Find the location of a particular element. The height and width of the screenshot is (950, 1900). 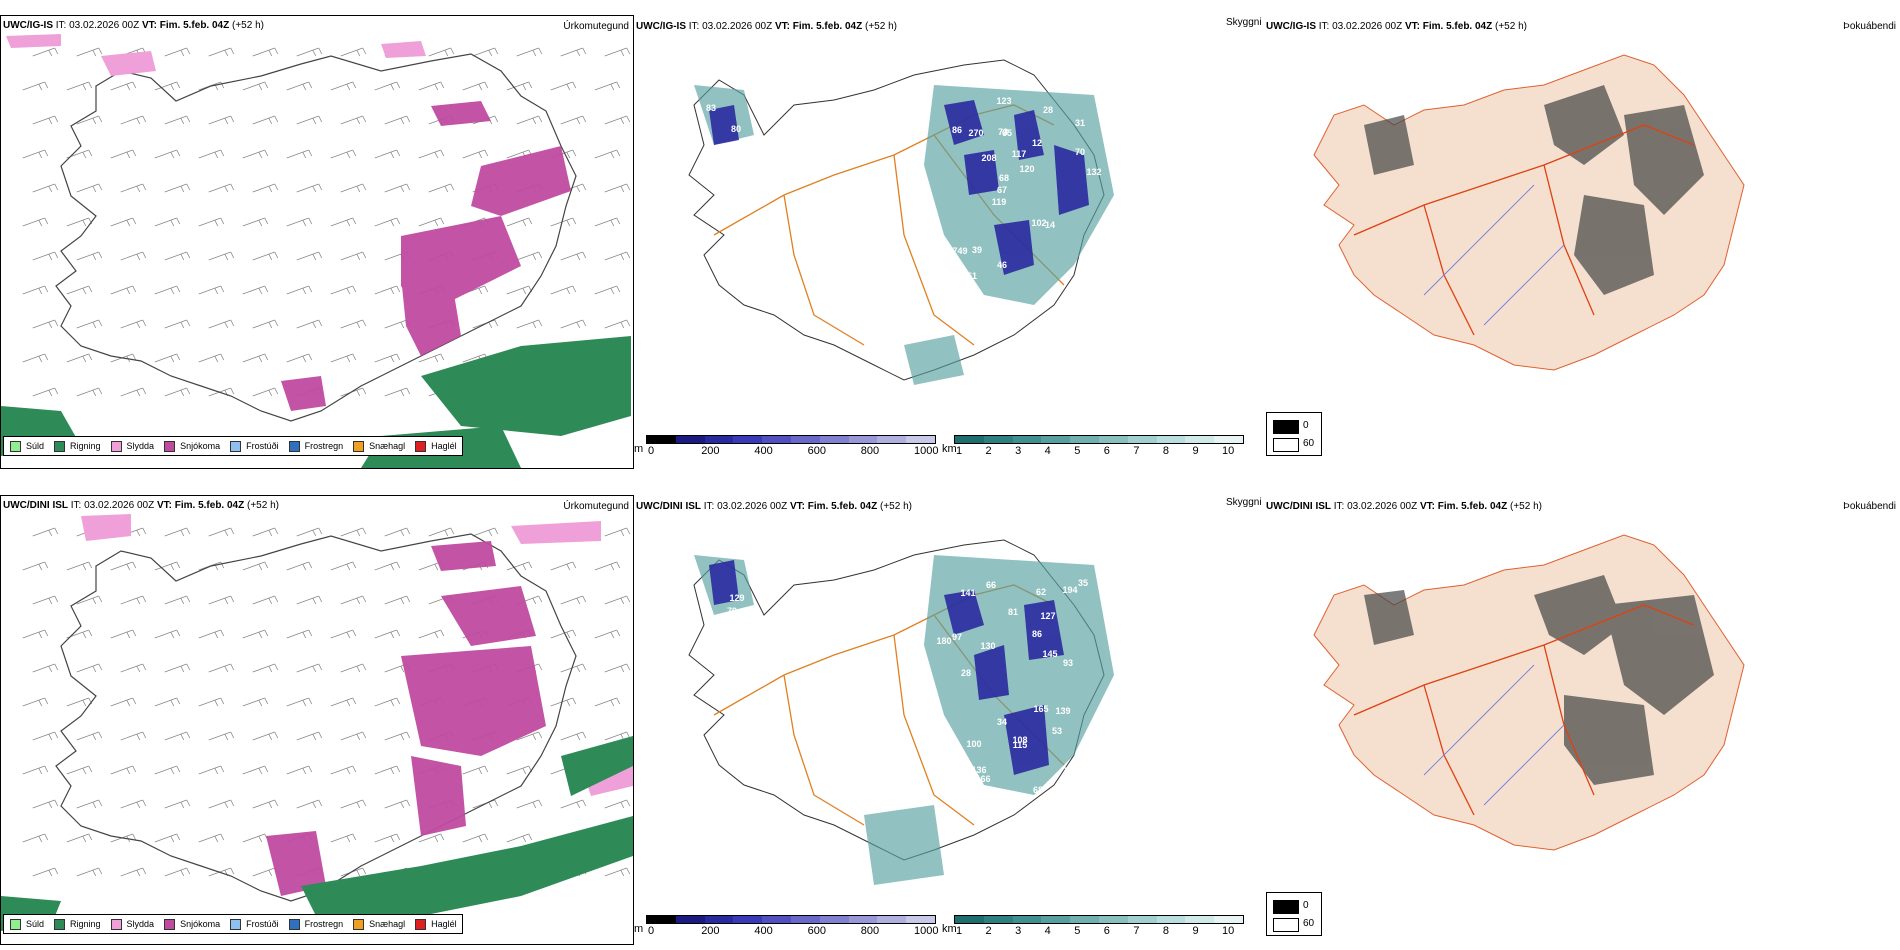

ceiling-label: 135 is located at coordinates (961, 298).